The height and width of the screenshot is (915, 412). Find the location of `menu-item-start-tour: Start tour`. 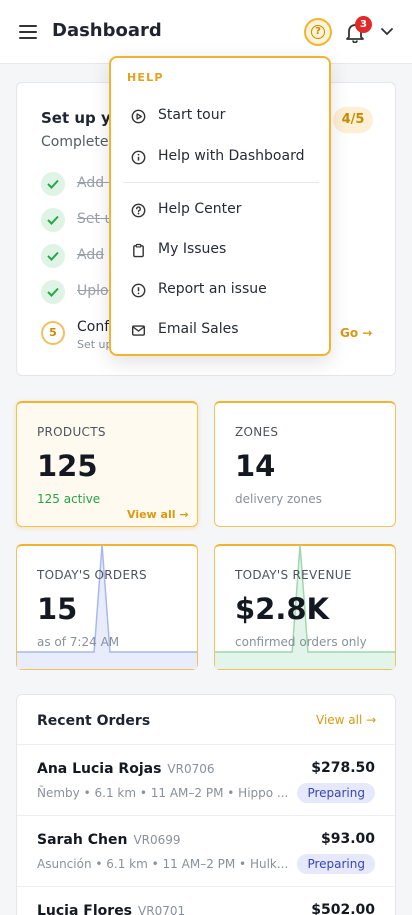

menu-item-start-tour: Start tour is located at coordinates (220, 116).